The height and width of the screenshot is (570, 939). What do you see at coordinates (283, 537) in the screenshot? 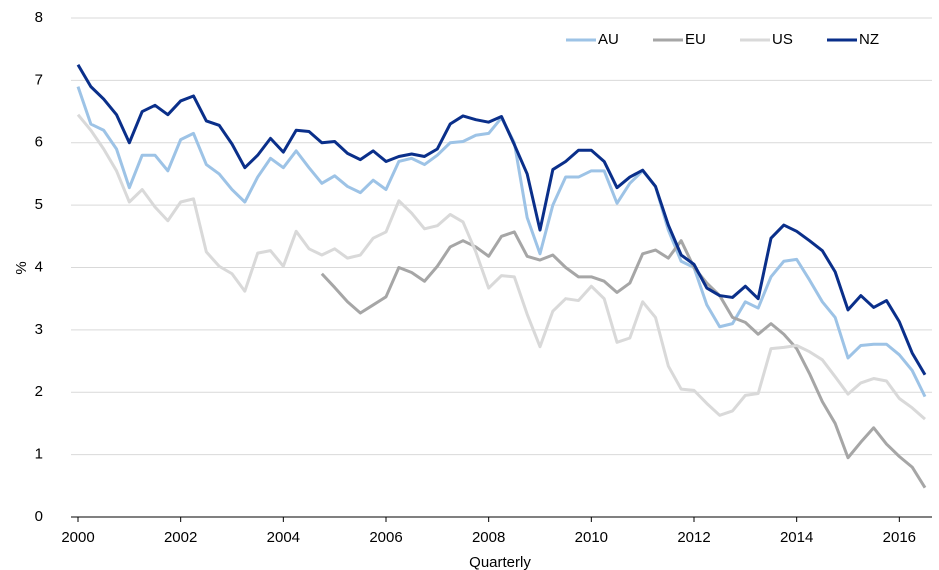
I see `x-tick-label: 2004` at bounding box center [283, 537].